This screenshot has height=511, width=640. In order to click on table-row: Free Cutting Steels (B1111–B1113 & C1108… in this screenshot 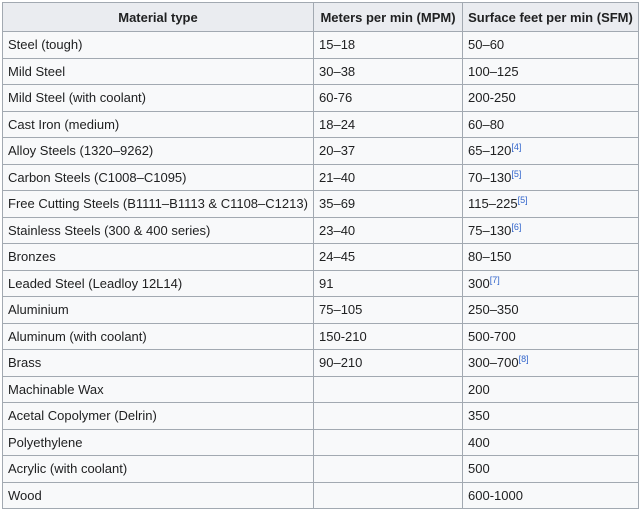, I will do `click(320, 204)`.